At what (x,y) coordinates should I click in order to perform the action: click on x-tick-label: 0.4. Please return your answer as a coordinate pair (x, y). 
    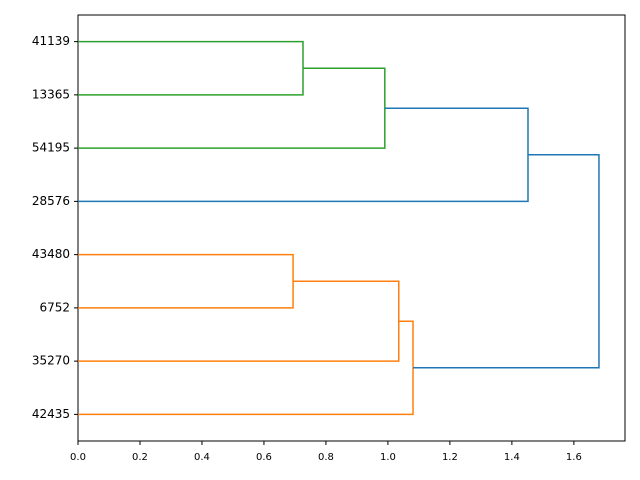
    Looking at the image, I should click on (202, 457).